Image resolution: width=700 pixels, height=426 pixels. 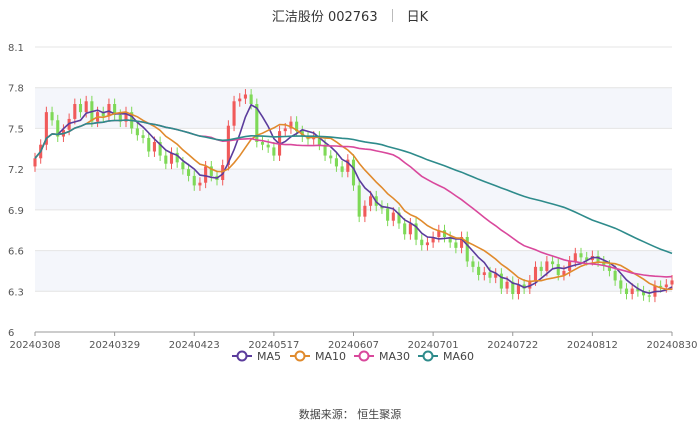 What do you see at coordinates (350, 414) in the screenshot?
I see `data-source: 数据来源： 恒生聚源` at bounding box center [350, 414].